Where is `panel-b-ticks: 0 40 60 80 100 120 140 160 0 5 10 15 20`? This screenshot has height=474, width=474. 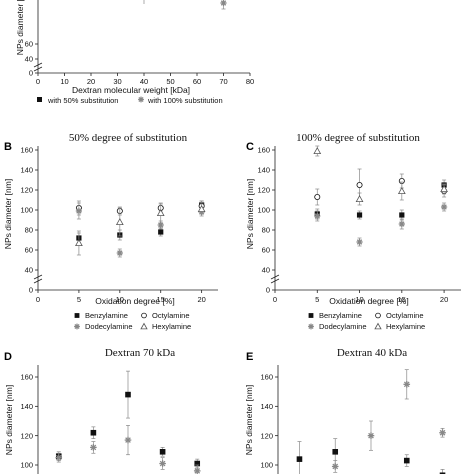 panel-b-ticks: 0 40 60 80 100 120 140 160 0 5 10 15 20 is located at coordinates (112, 225).